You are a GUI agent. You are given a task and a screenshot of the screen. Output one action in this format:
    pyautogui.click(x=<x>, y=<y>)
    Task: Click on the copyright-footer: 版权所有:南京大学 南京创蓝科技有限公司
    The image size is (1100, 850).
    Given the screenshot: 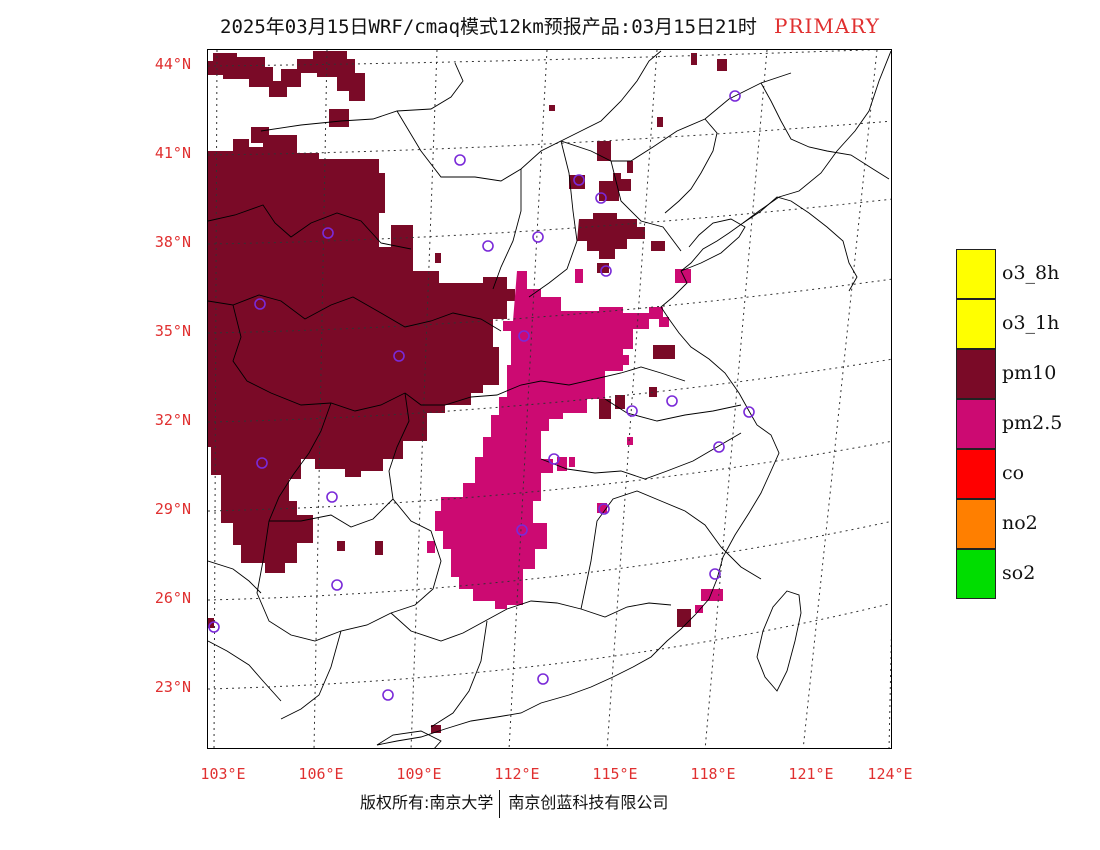 What is the action you would take?
    pyautogui.click(x=514, y=804)
    